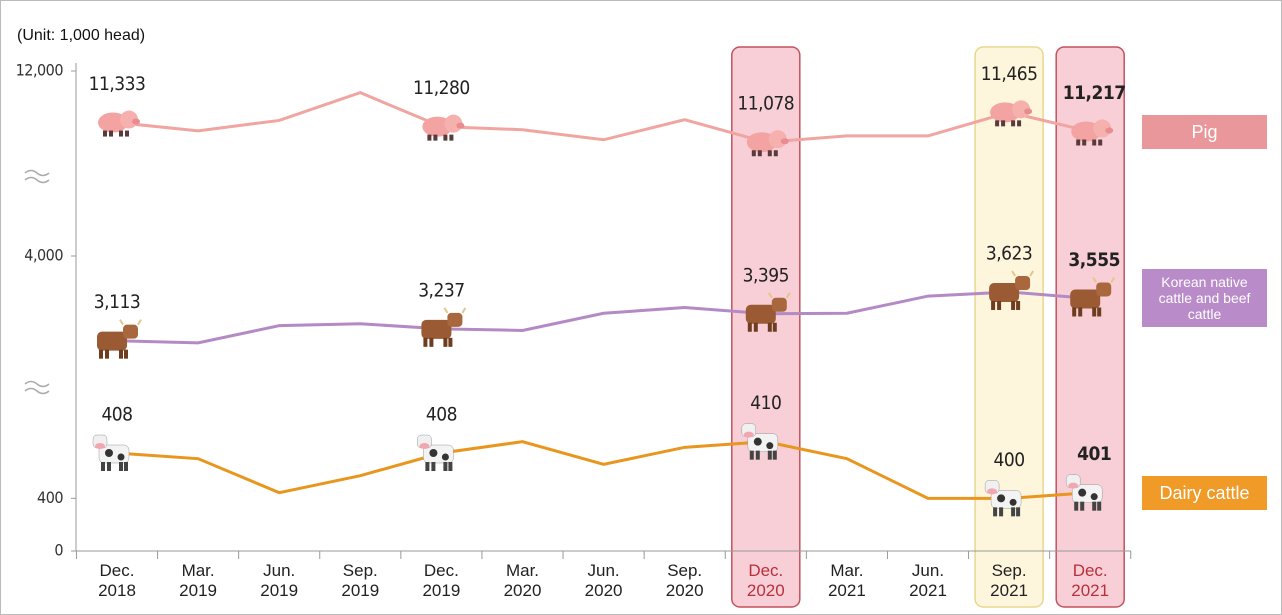  I want to click on x-tick-label: Dec. 2018, so click(117, 580).